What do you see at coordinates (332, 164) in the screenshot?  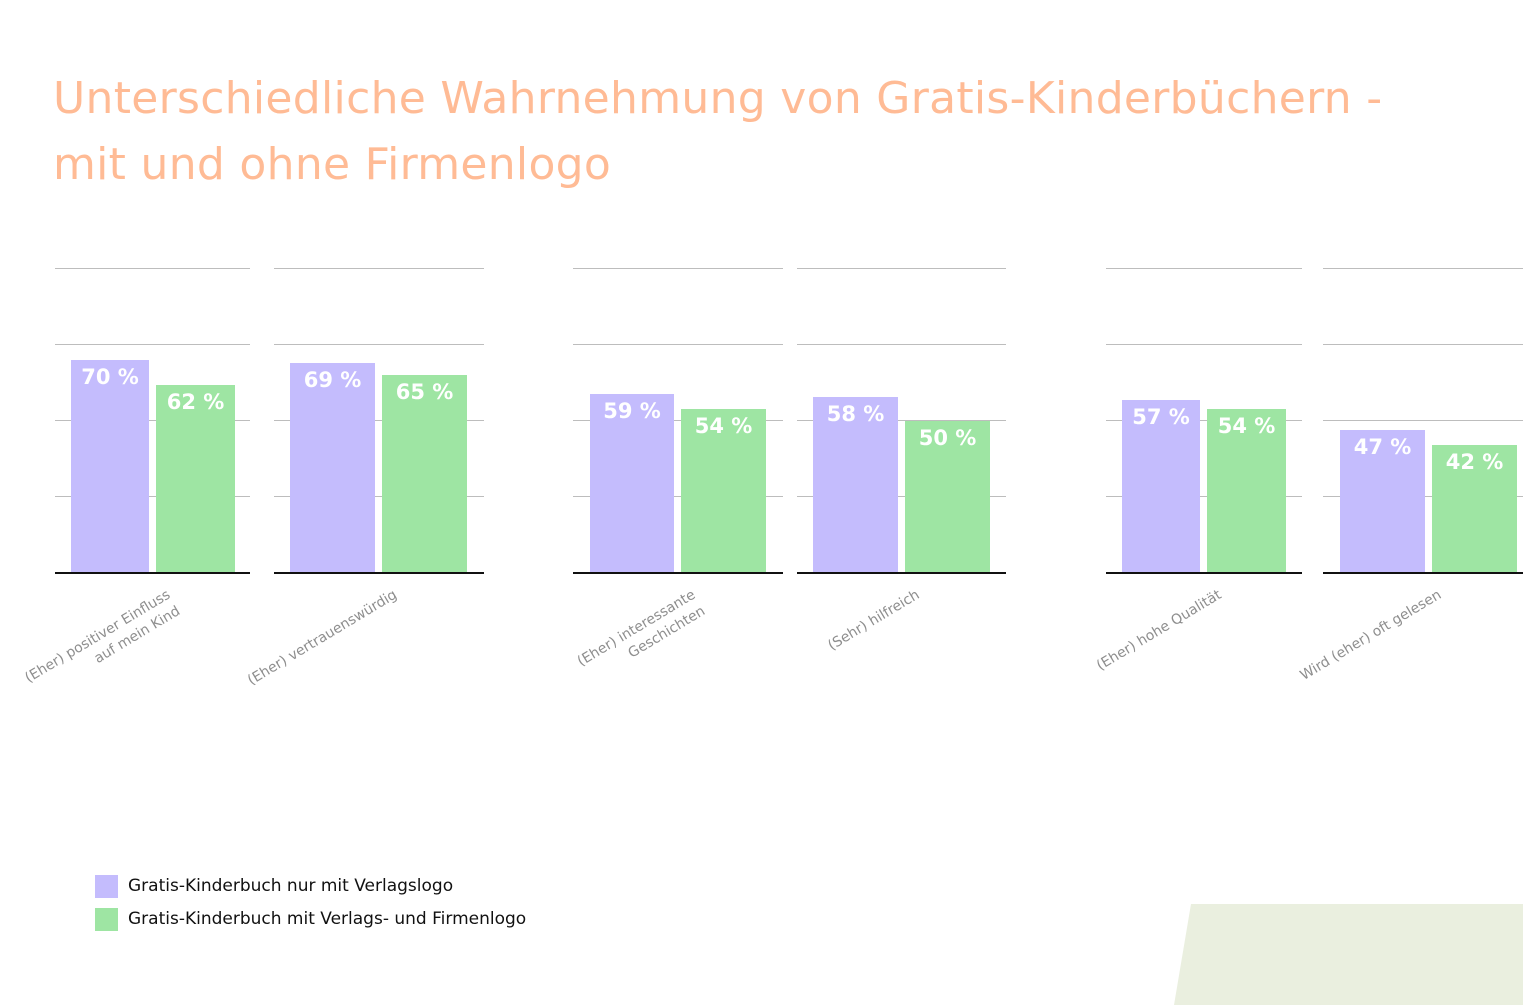 I see `chart-title-line-2: mit und ohne Firmenlogo` at bounding box center [332, 164].